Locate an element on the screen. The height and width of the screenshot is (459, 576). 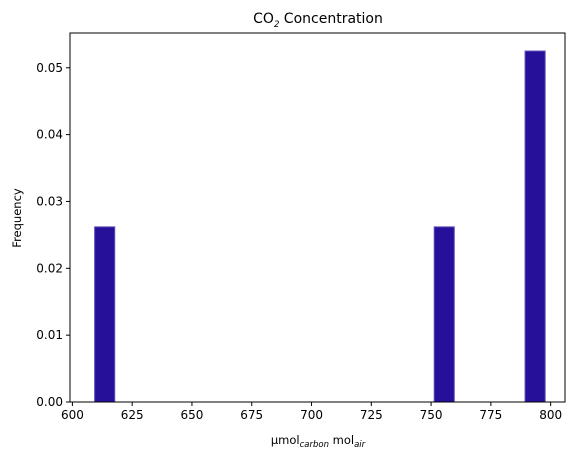
y-axis-label: Frequency is located at coordinates (17, 218).